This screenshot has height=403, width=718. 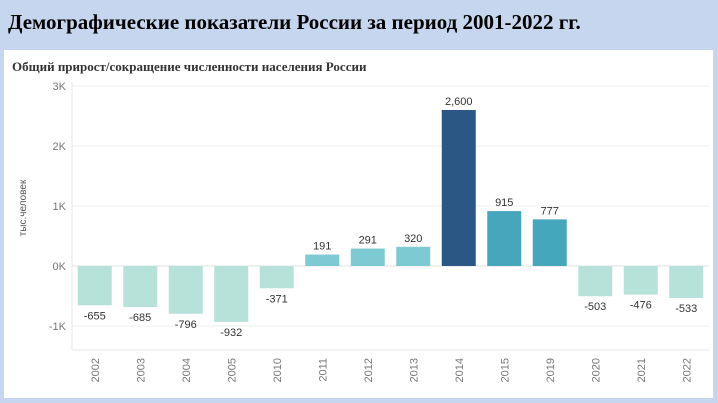 What do you see at coordinates (60, 147) in the screenshot?
I see `y-tick-label: 2K` at bounding box center [60, 147].